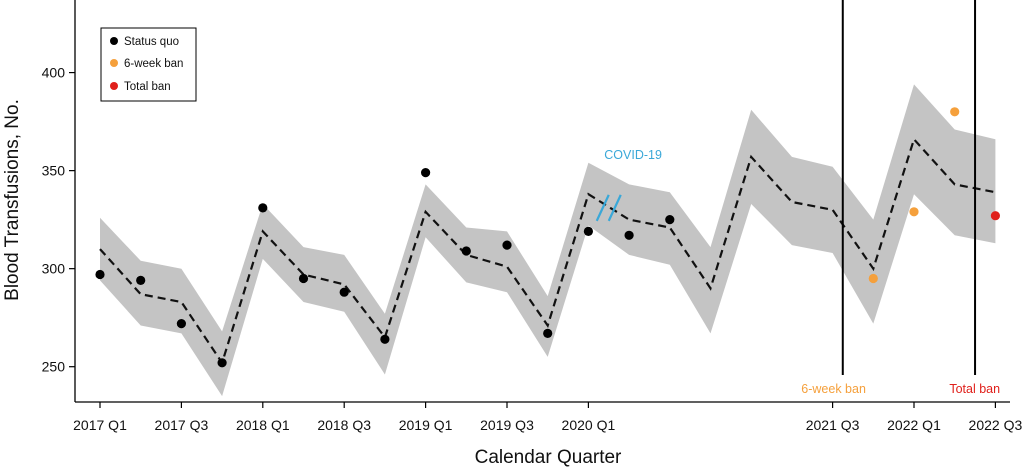  What do you see at coordinates (955, 112) in the screenshot?
I see `point-6-week-ban-2022-Q2` at bounding box center [955, 112].